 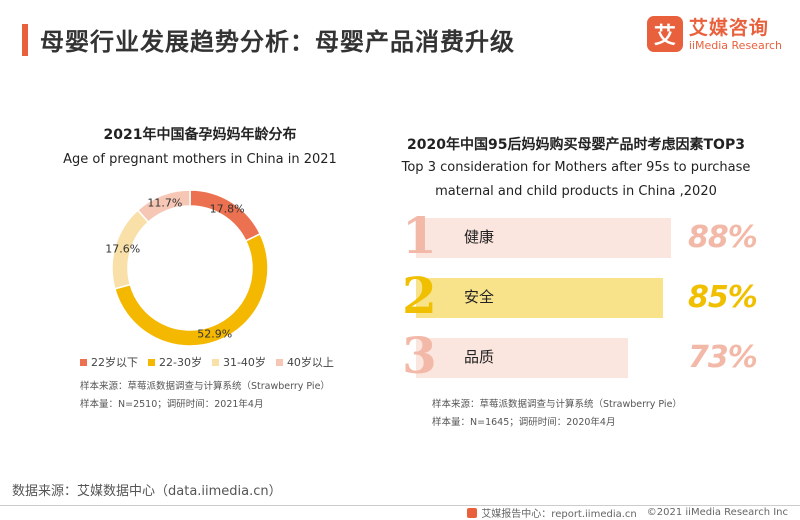 What do you see at coordinates (114, 362) in the screenshot?
I see `legend-label-0: 22岁以下` at bounding box center [114, 362].